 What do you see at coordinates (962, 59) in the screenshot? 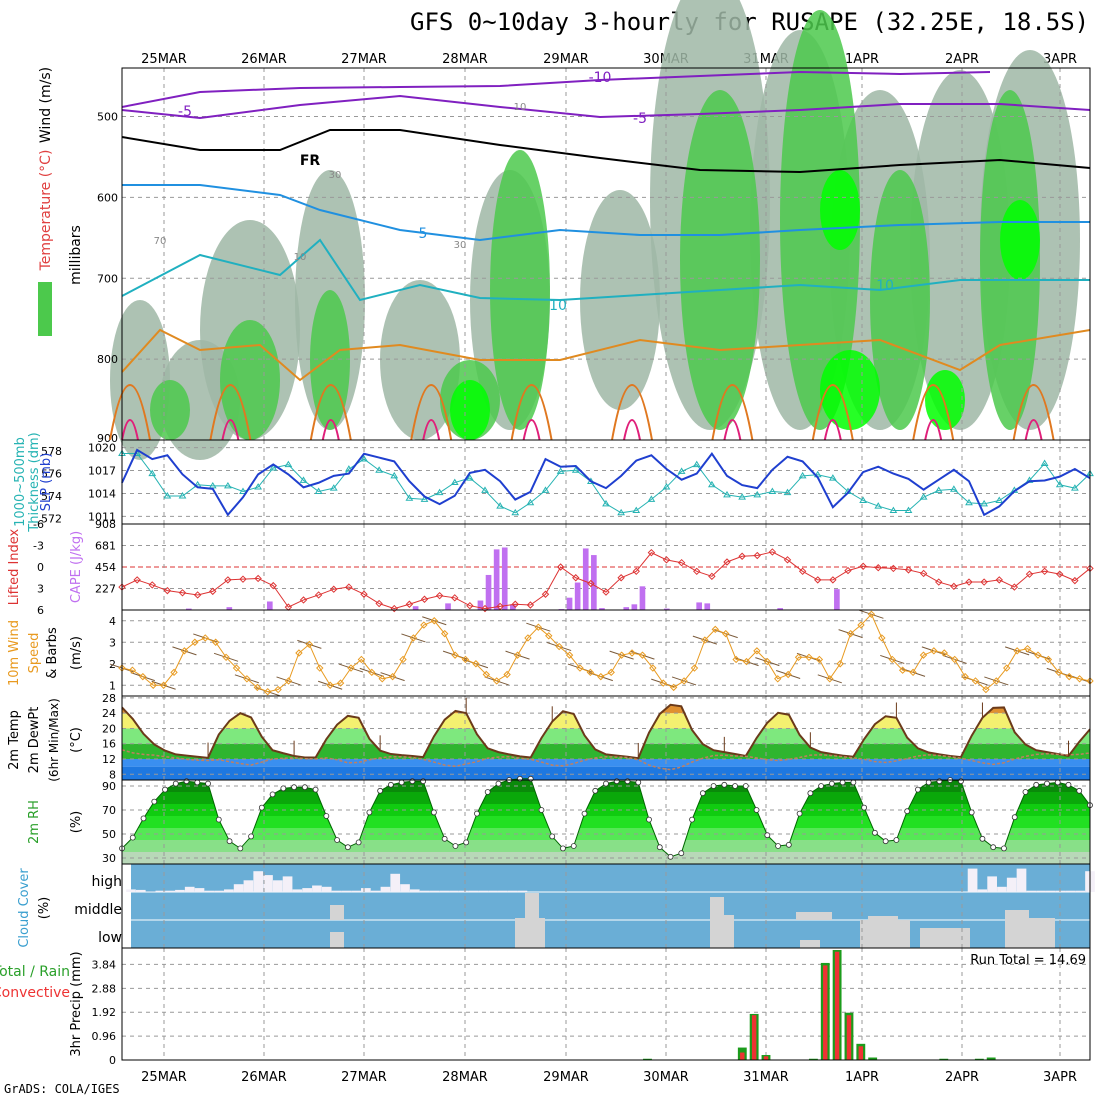
I see `date-label-top: 2APR` at bounding box center [962, 59].